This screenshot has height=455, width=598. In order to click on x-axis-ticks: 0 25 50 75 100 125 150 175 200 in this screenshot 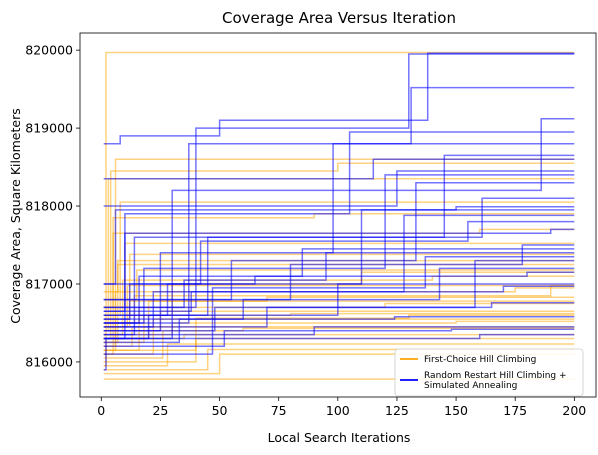, I will do `click(341, 407)`.